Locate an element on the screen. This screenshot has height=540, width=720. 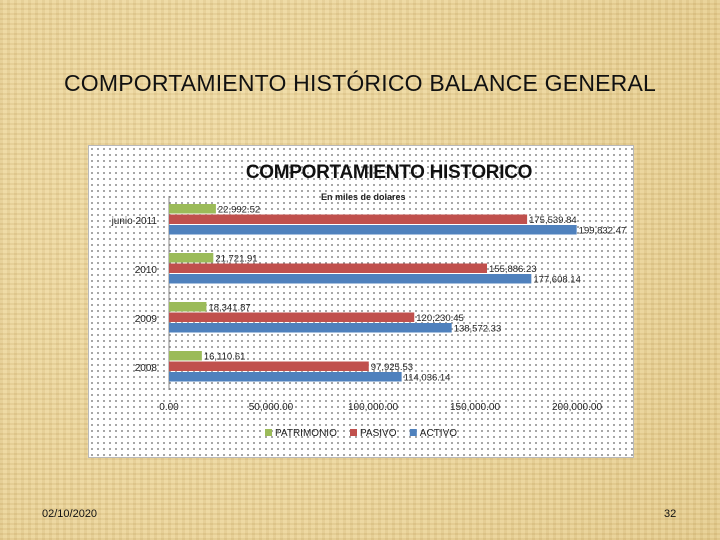
legend-label: PASIVO is located at coordinates (378, 433).